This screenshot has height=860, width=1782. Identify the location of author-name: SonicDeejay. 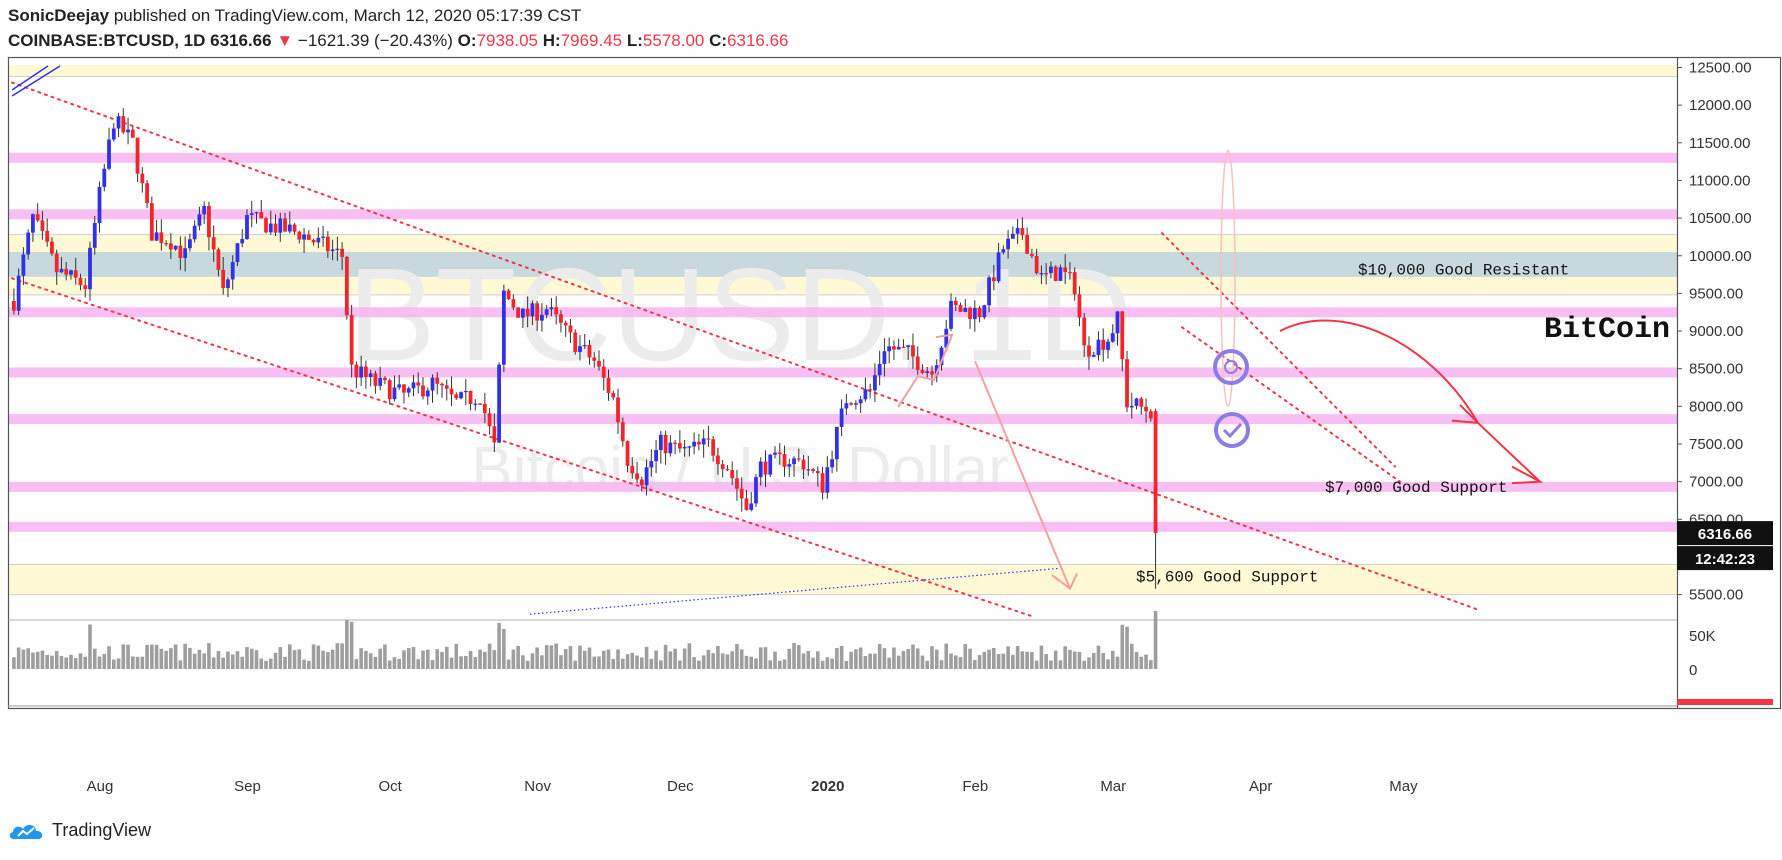
(59, 15).